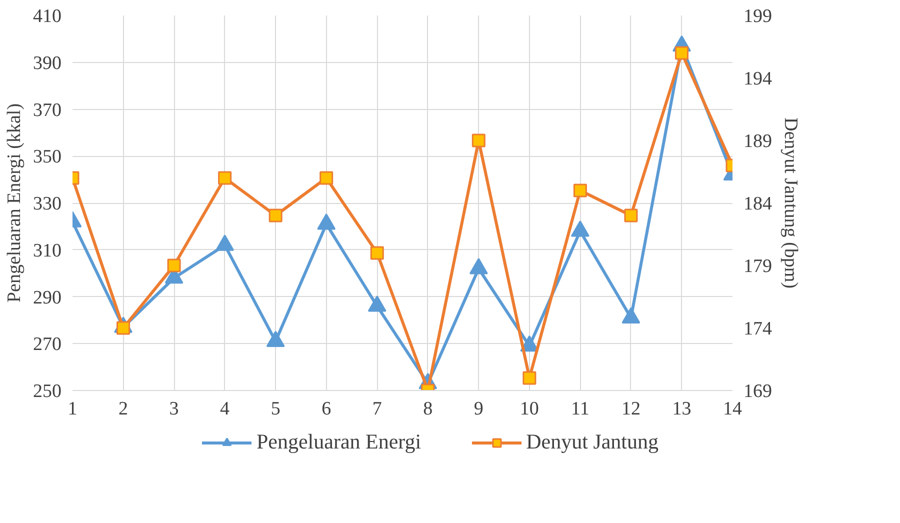 The width and height of the screenshot is (900, 523). What do you see at coordinates (592, 442) in the screenshot?
I see `legend-label: Denyut Jantung` at bounding box center [592, 442].